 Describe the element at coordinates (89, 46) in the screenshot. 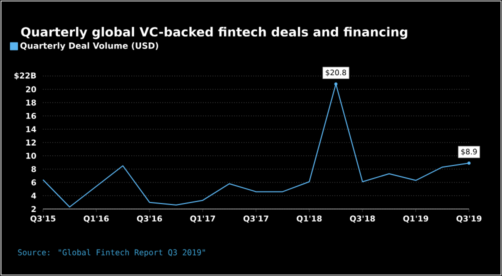

I see `legend-label: Quarterly Deal Volume (USD)` at that location.